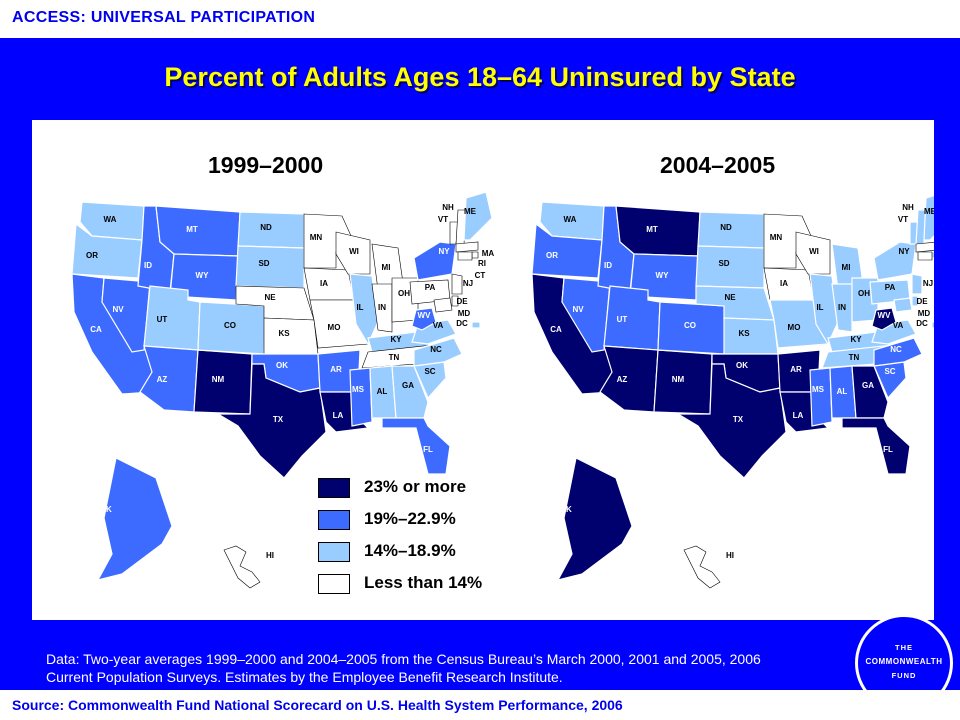 The image size is (960, 720). What do you see at coordinates (904, 675) in the screenshot?
I see `logo-line: FUND` at bounding box center [904, 675].